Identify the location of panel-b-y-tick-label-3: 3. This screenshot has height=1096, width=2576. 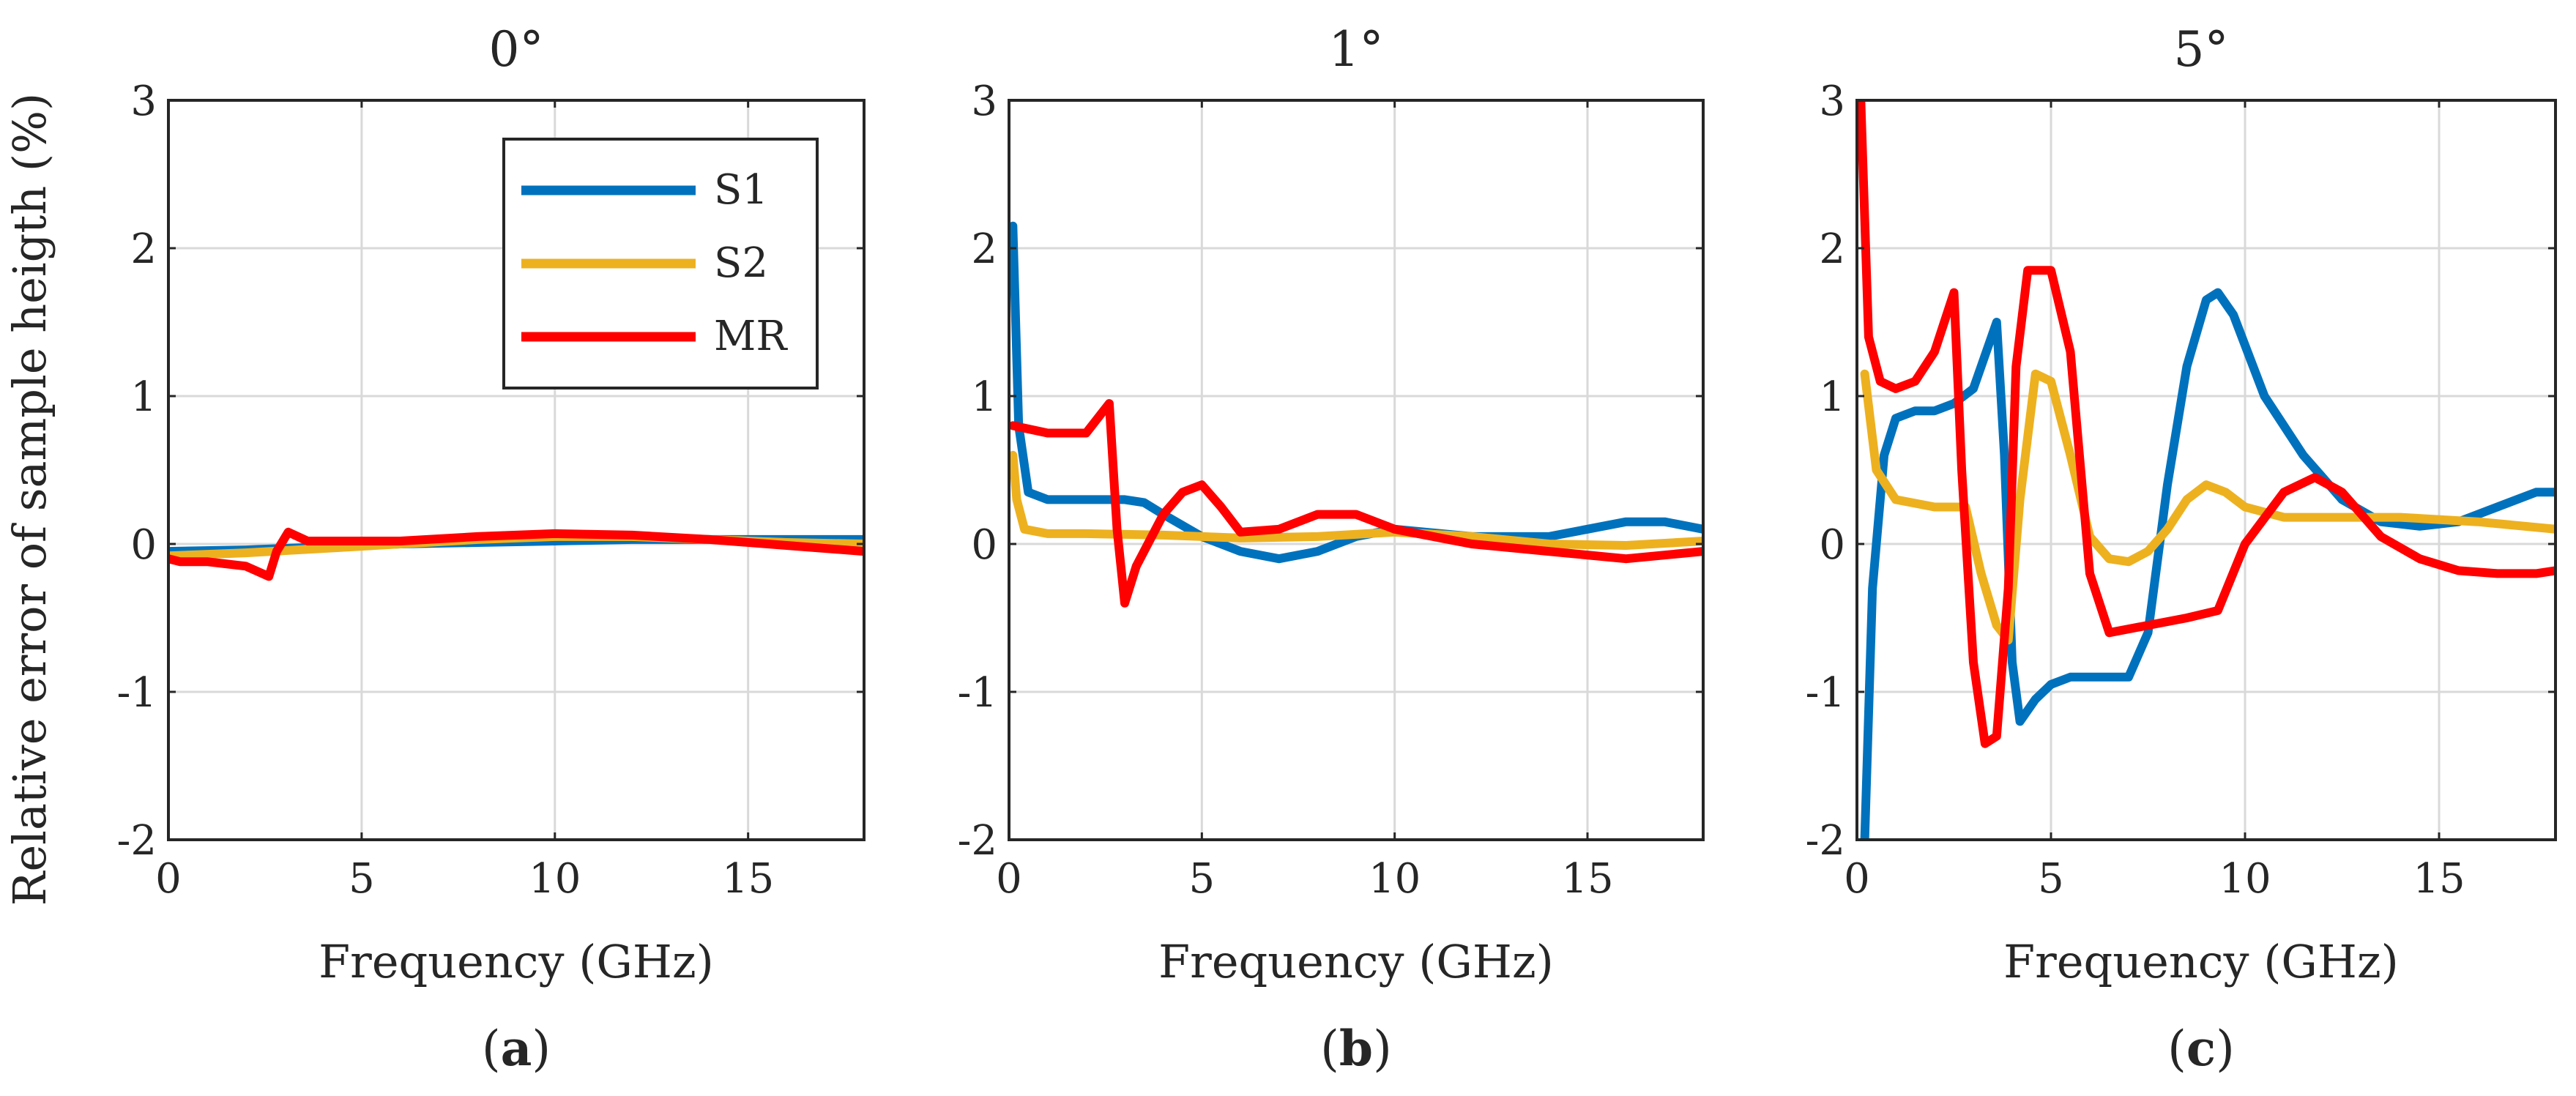
(984, 101).